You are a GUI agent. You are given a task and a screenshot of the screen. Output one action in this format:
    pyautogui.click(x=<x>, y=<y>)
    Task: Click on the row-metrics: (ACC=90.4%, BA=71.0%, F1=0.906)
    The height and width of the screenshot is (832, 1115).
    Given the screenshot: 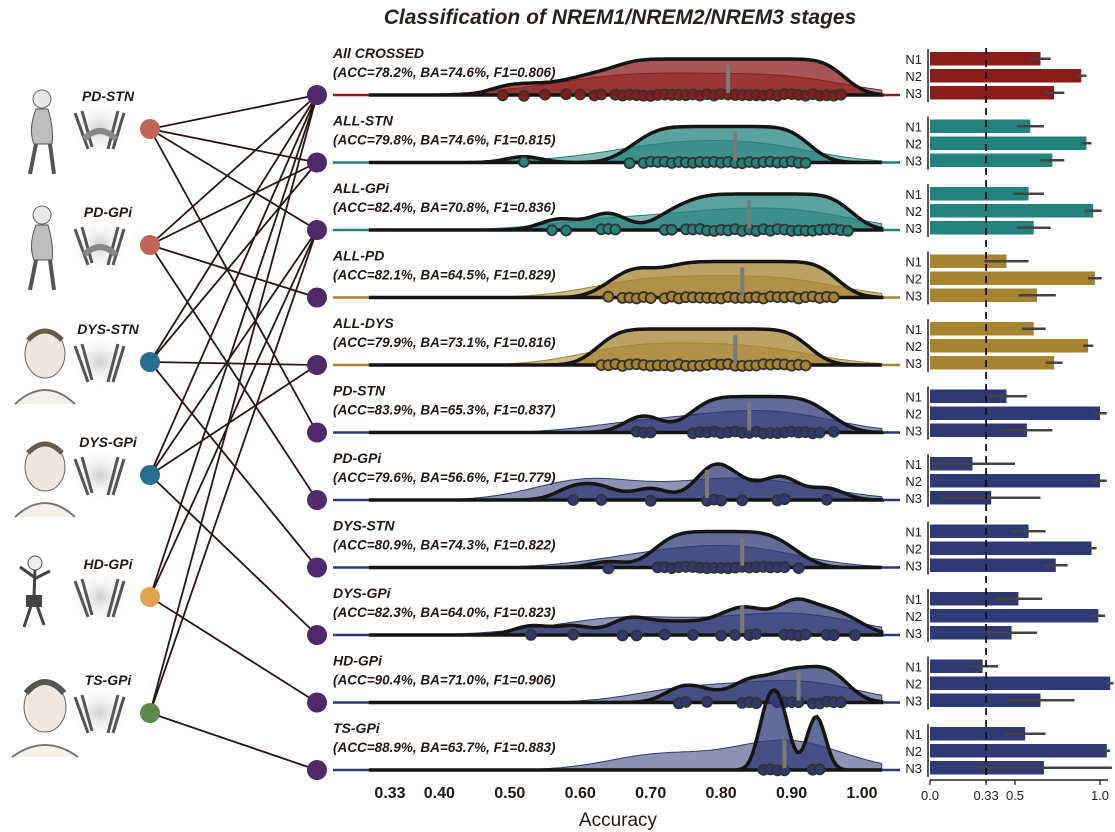 What is the action you would take?
    pyautogui.click(x=444, y=680)
    